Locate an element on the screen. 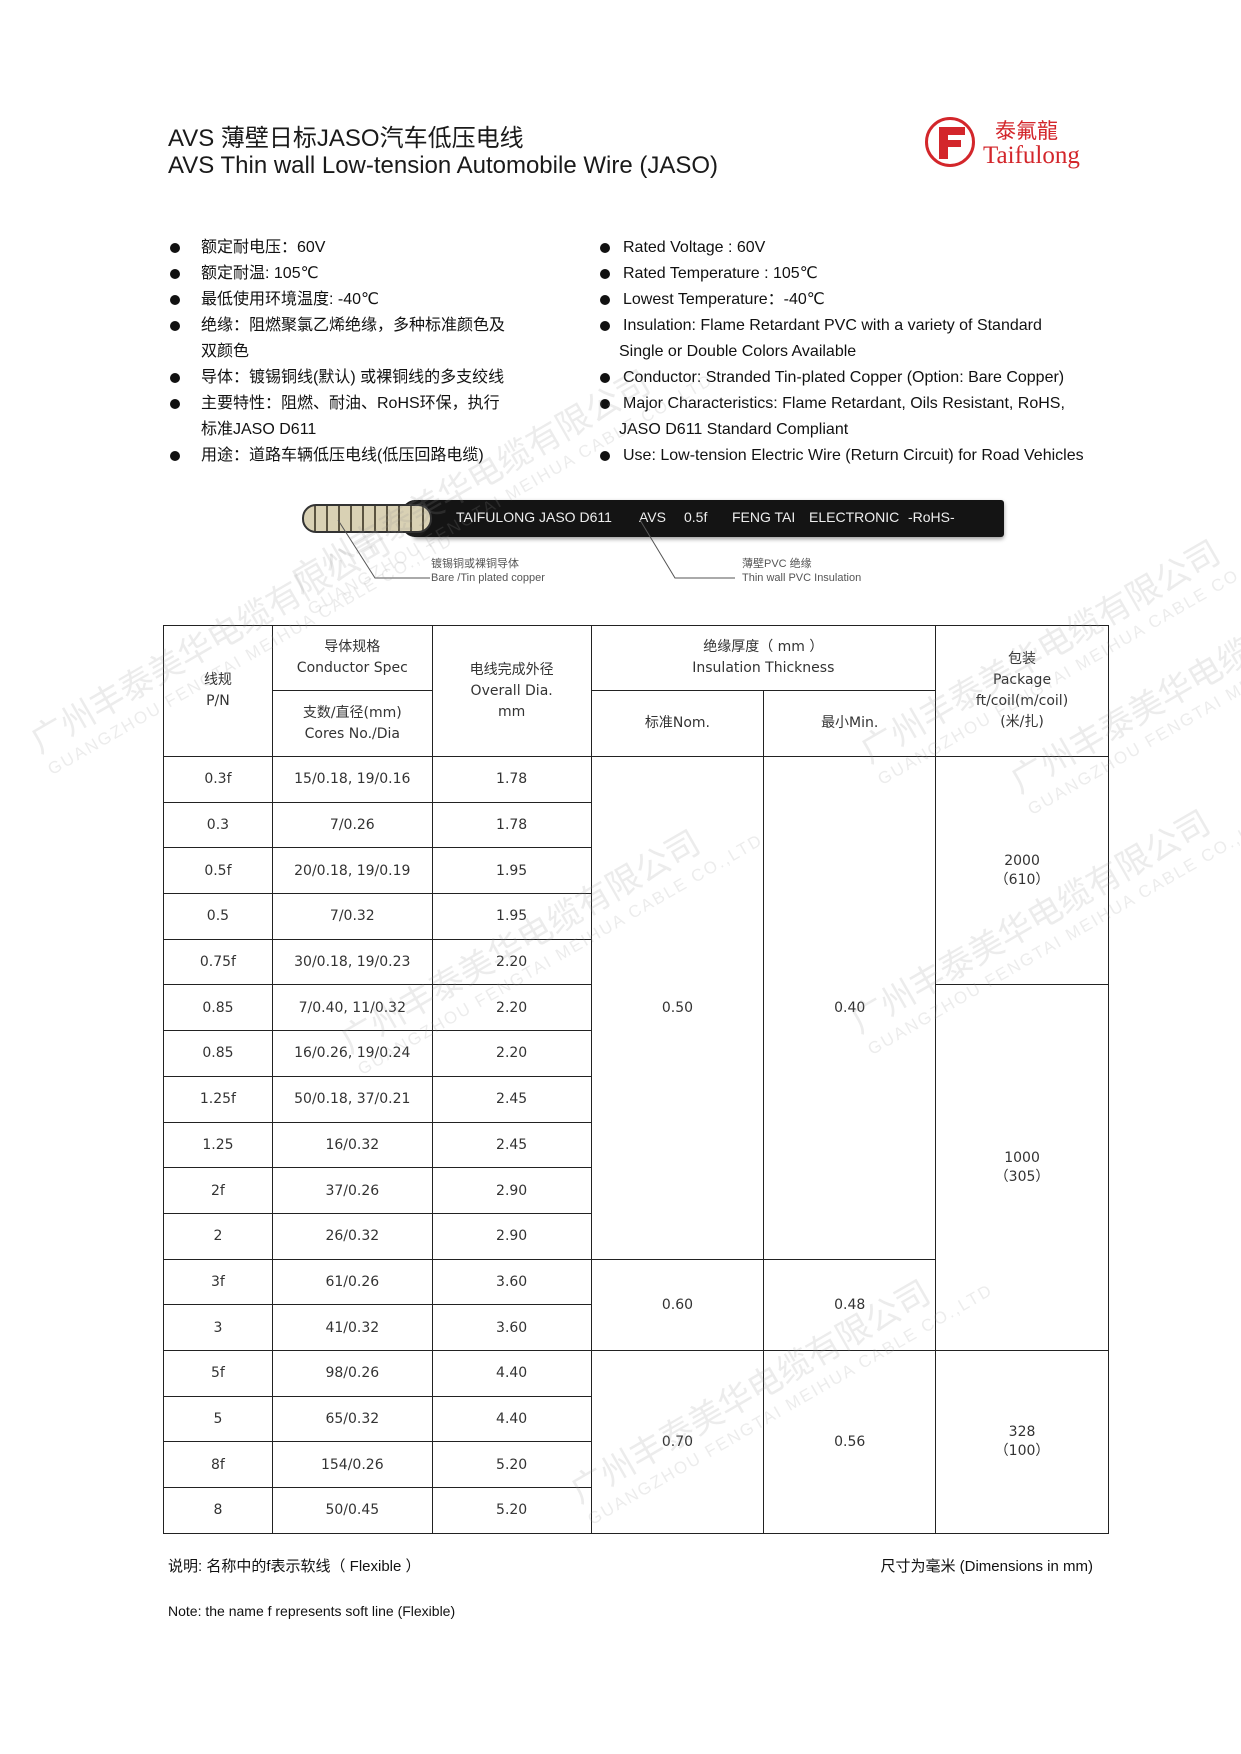  spec-en-item: JASO D611 Standard Compliant is located at coordinates (734, 429).